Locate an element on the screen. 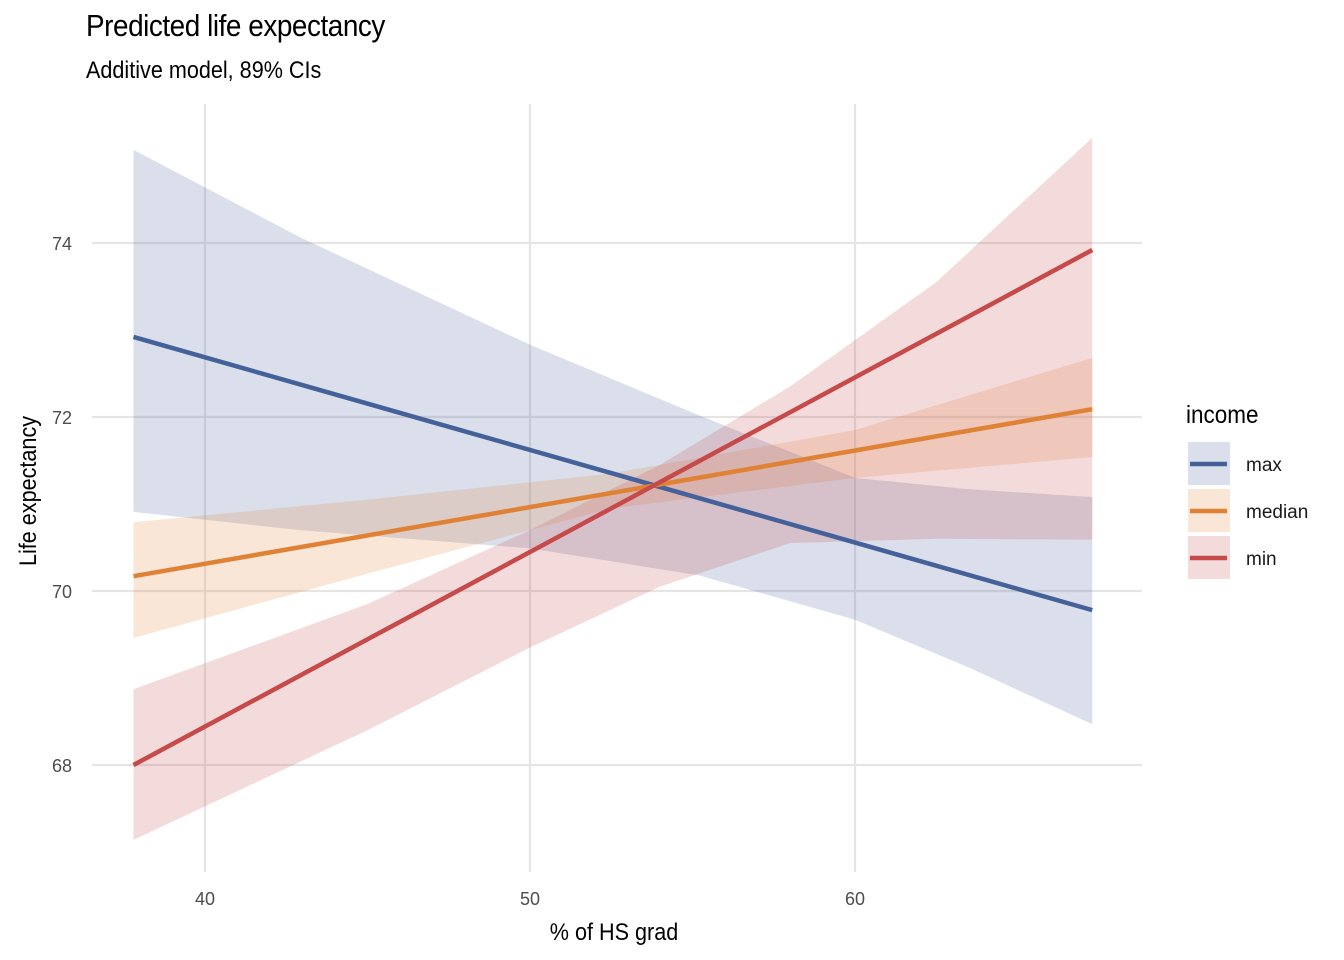  x-tick-label-50: 50 is located at coordinates (530, 899).